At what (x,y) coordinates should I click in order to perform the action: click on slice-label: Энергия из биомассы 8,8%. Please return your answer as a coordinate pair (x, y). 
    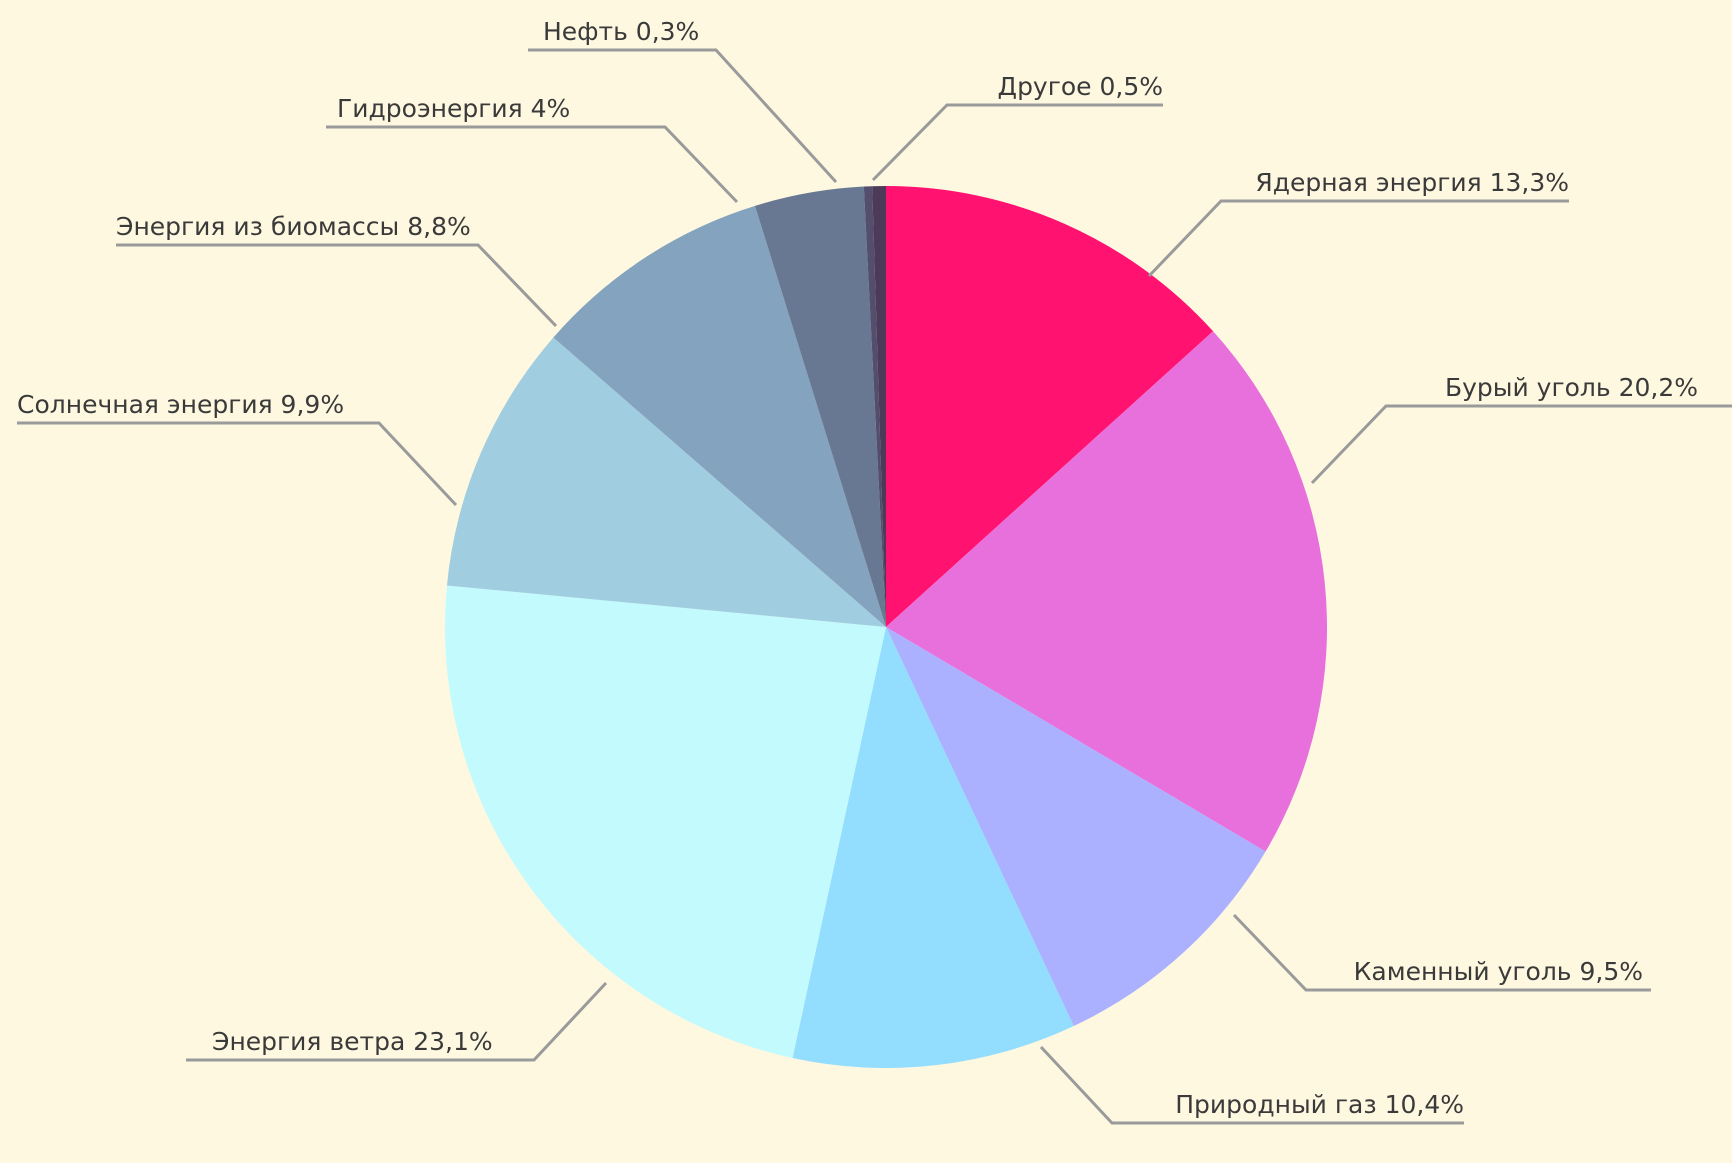
    Looking at the image, I should click on (293, 226).